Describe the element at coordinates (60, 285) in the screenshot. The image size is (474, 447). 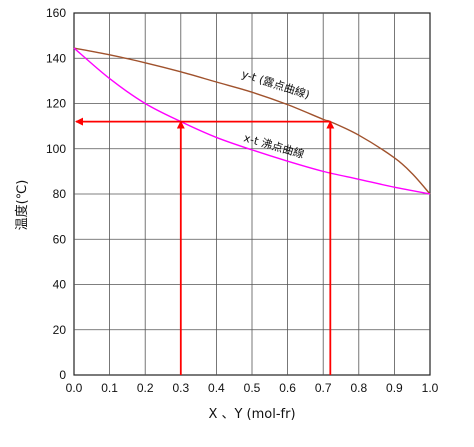
I see `y-tick-label: 40` at that location.